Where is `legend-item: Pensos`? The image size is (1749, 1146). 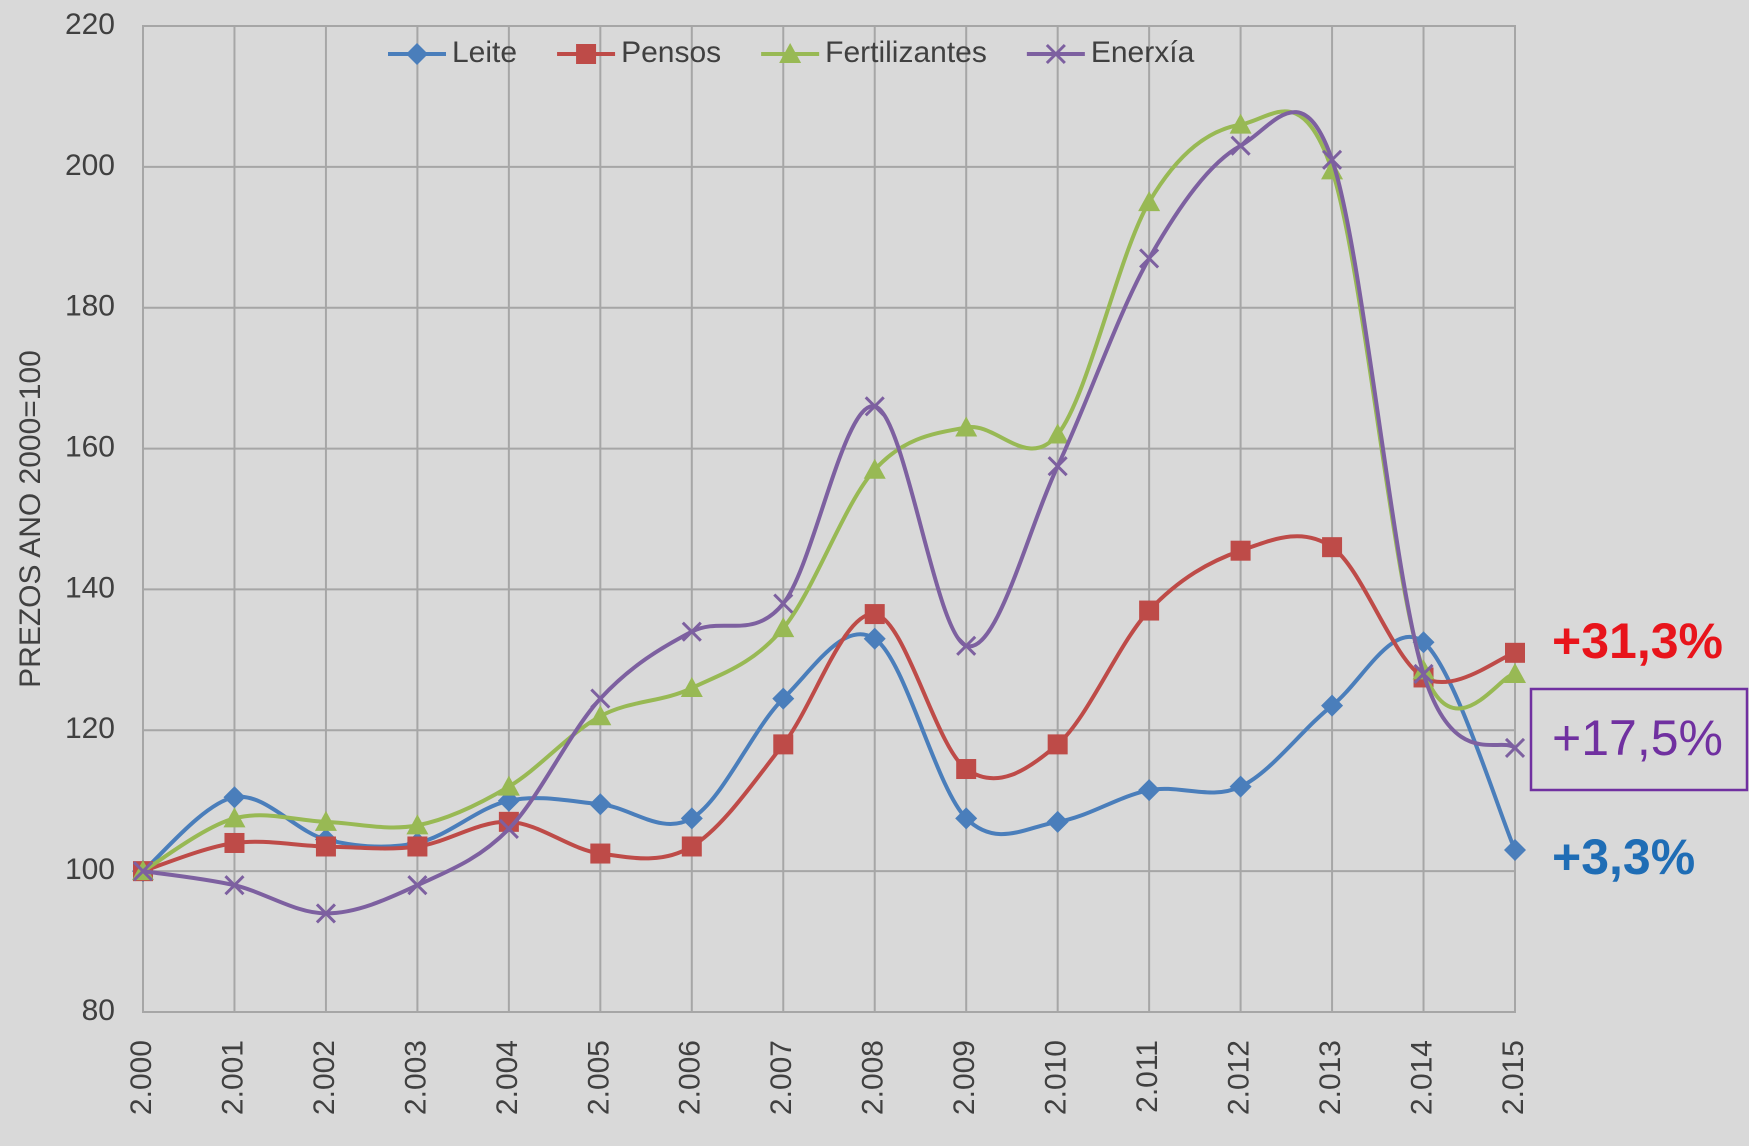 legend-item: Pensos is located at coordinates (639, 52).